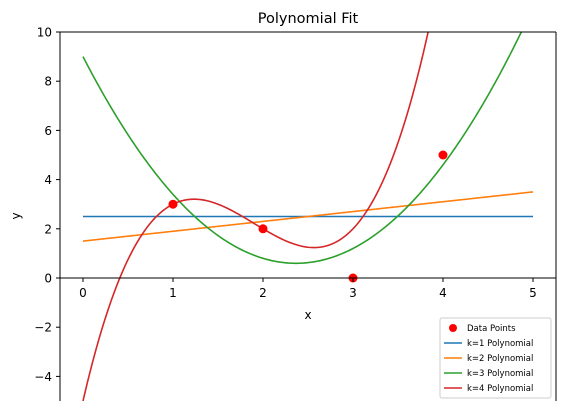 The height and width of the screenshot is (411, 565). I want to click on y-ticks: −4 −2 0 2 4 6 8 10, so click(47, 205).